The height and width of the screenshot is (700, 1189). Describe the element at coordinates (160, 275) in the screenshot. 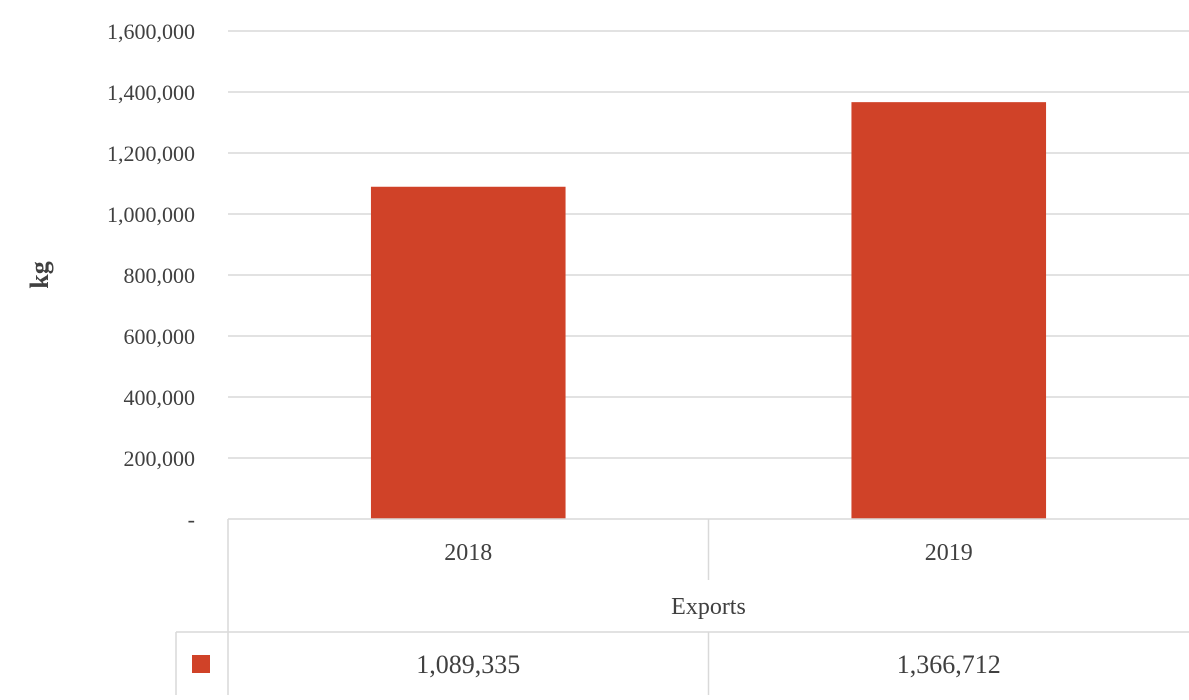

I see `y-tick-label: 800,000` at that location.